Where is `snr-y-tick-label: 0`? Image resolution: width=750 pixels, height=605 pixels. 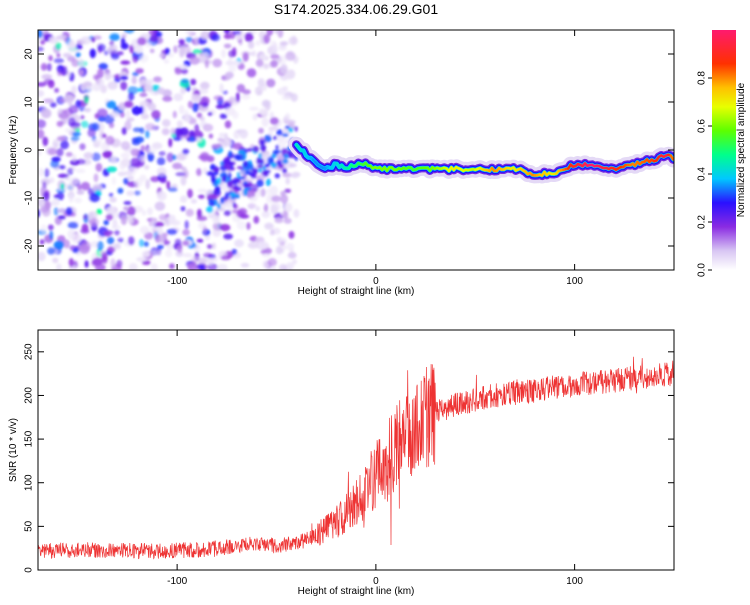
snr-y-tick-label: 0 is located at coordinates (29, 570).